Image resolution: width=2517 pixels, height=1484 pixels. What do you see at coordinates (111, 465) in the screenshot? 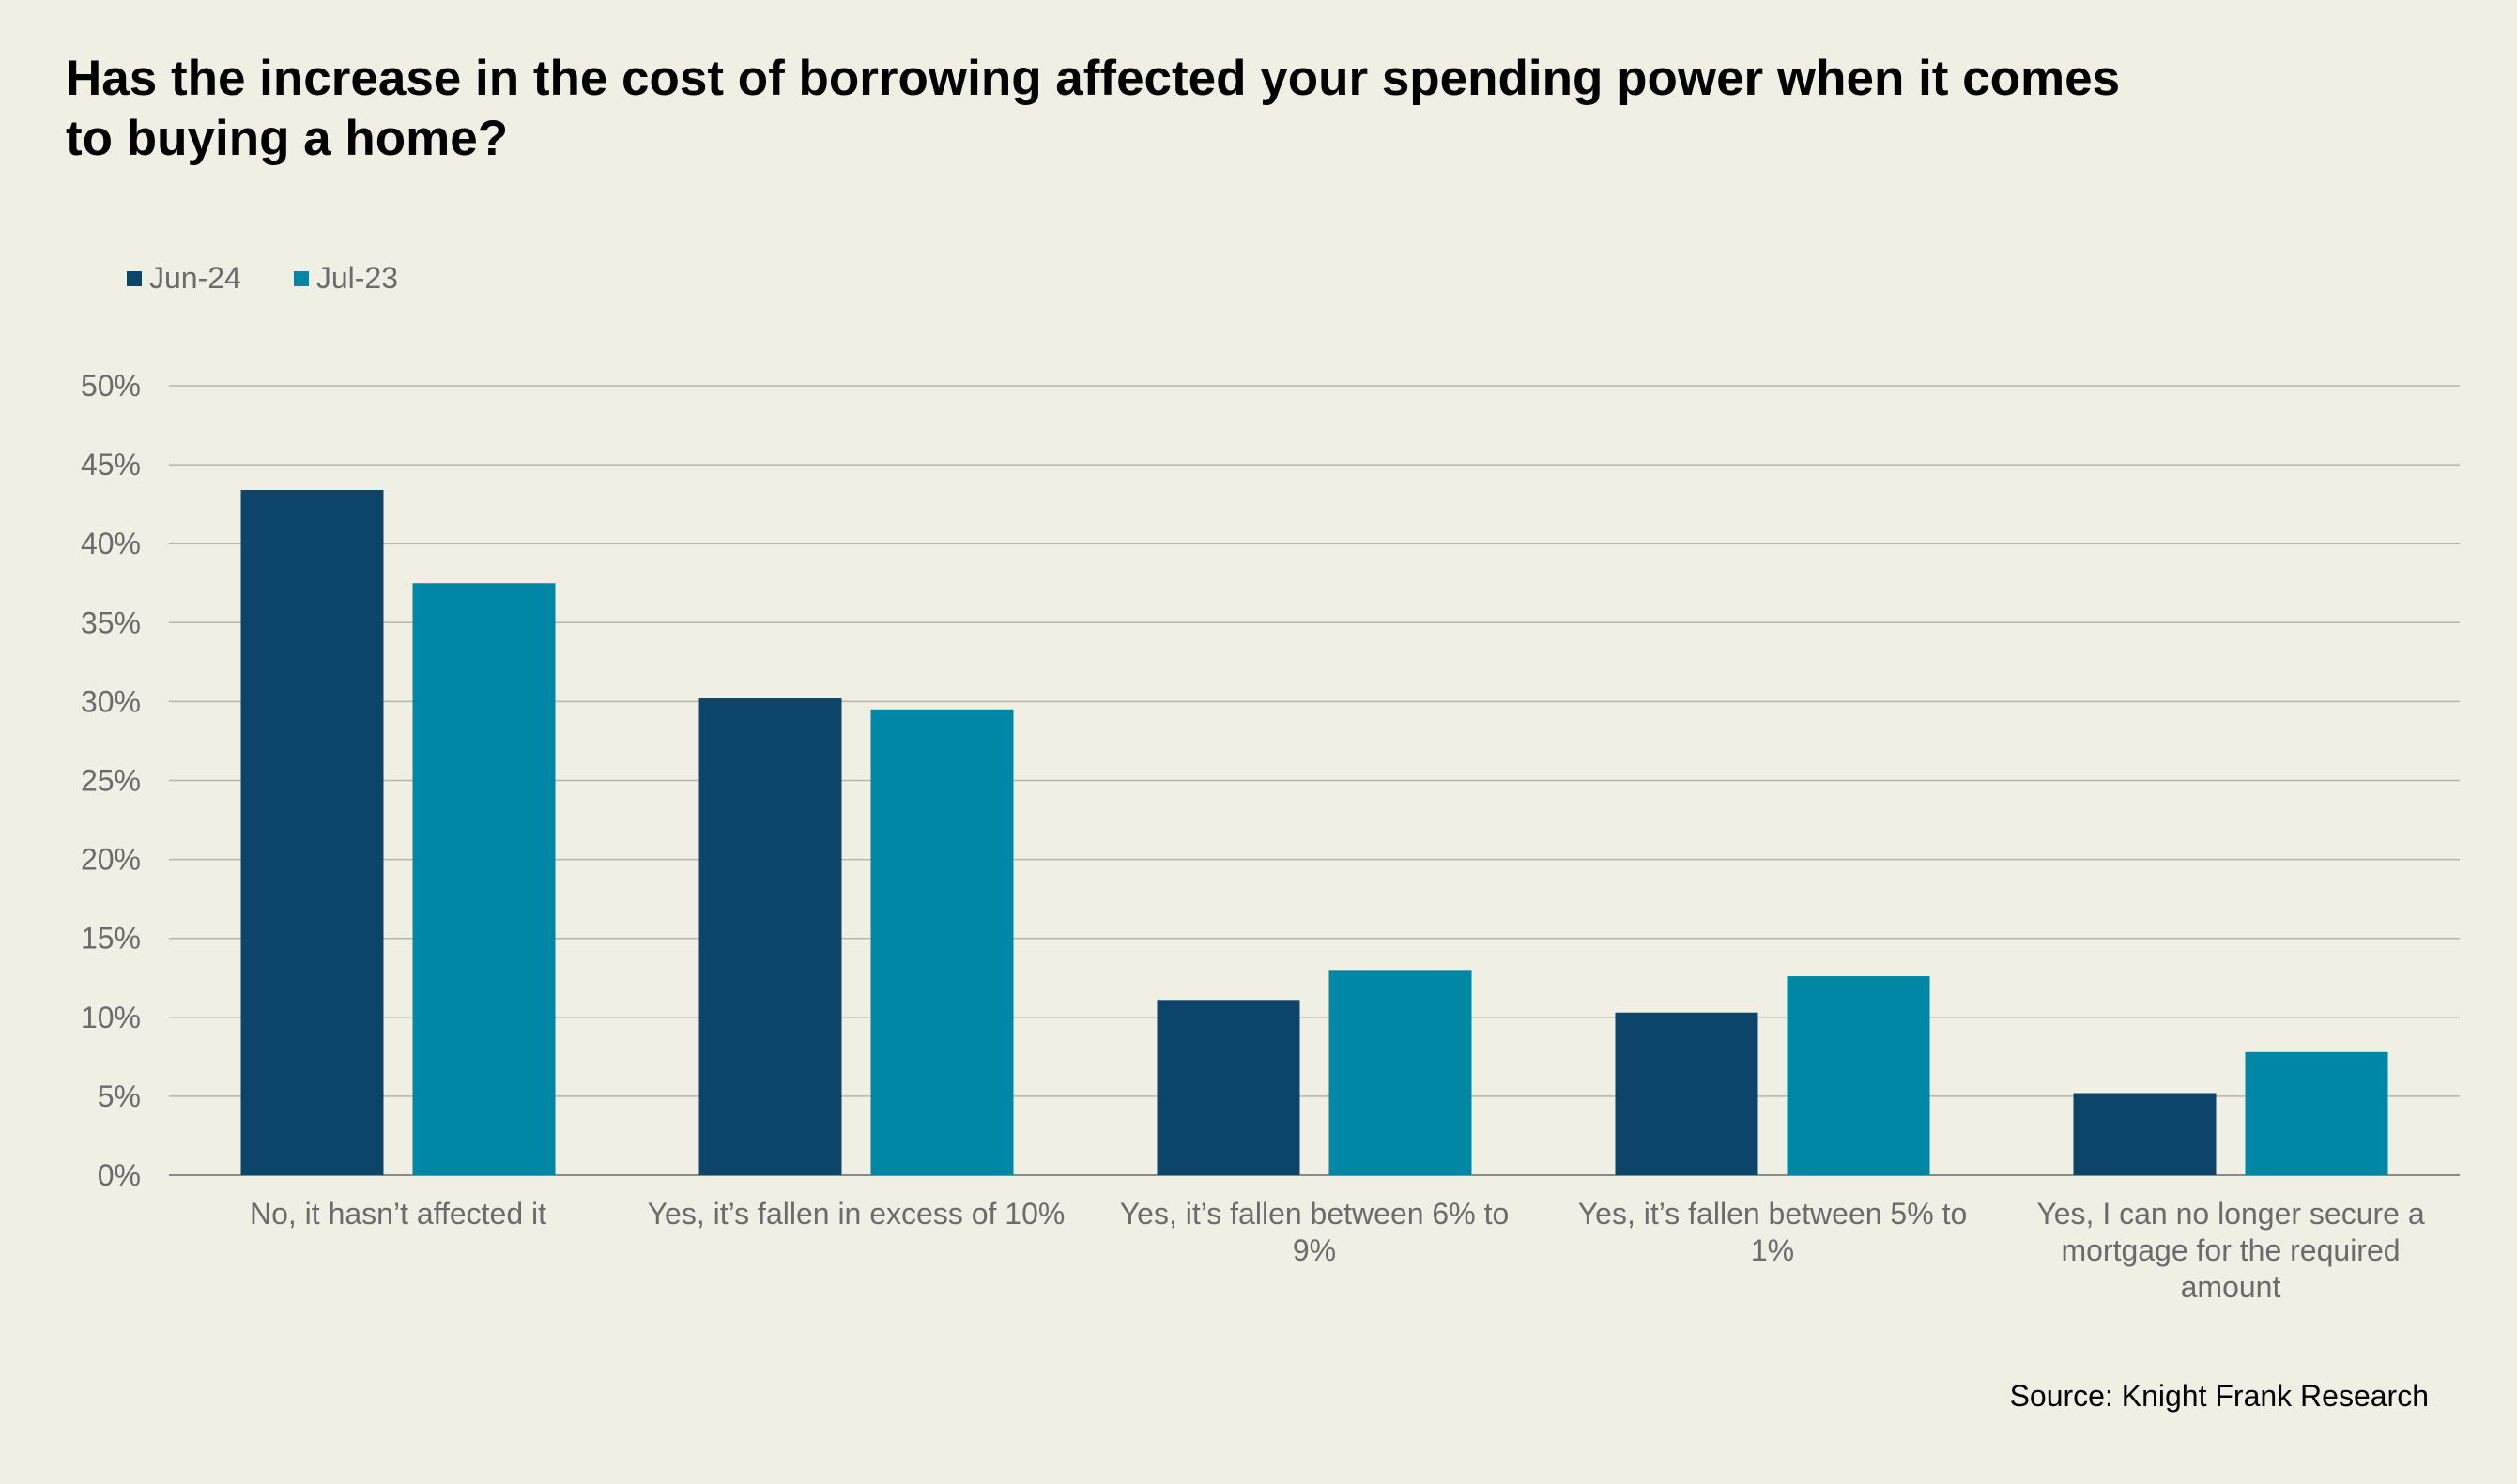
I see `y-tick-label: 45%` at bounding box center [111, 465].